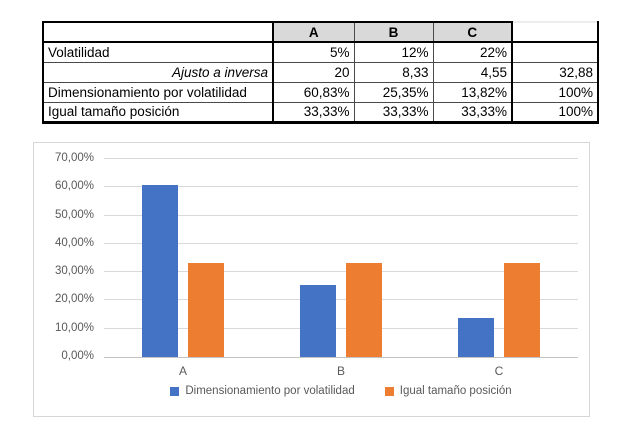  What do you see at coordinates (393, 92) in the screenshot?
I see `table-cell: 25,35%` at bounding box center [393, 92].